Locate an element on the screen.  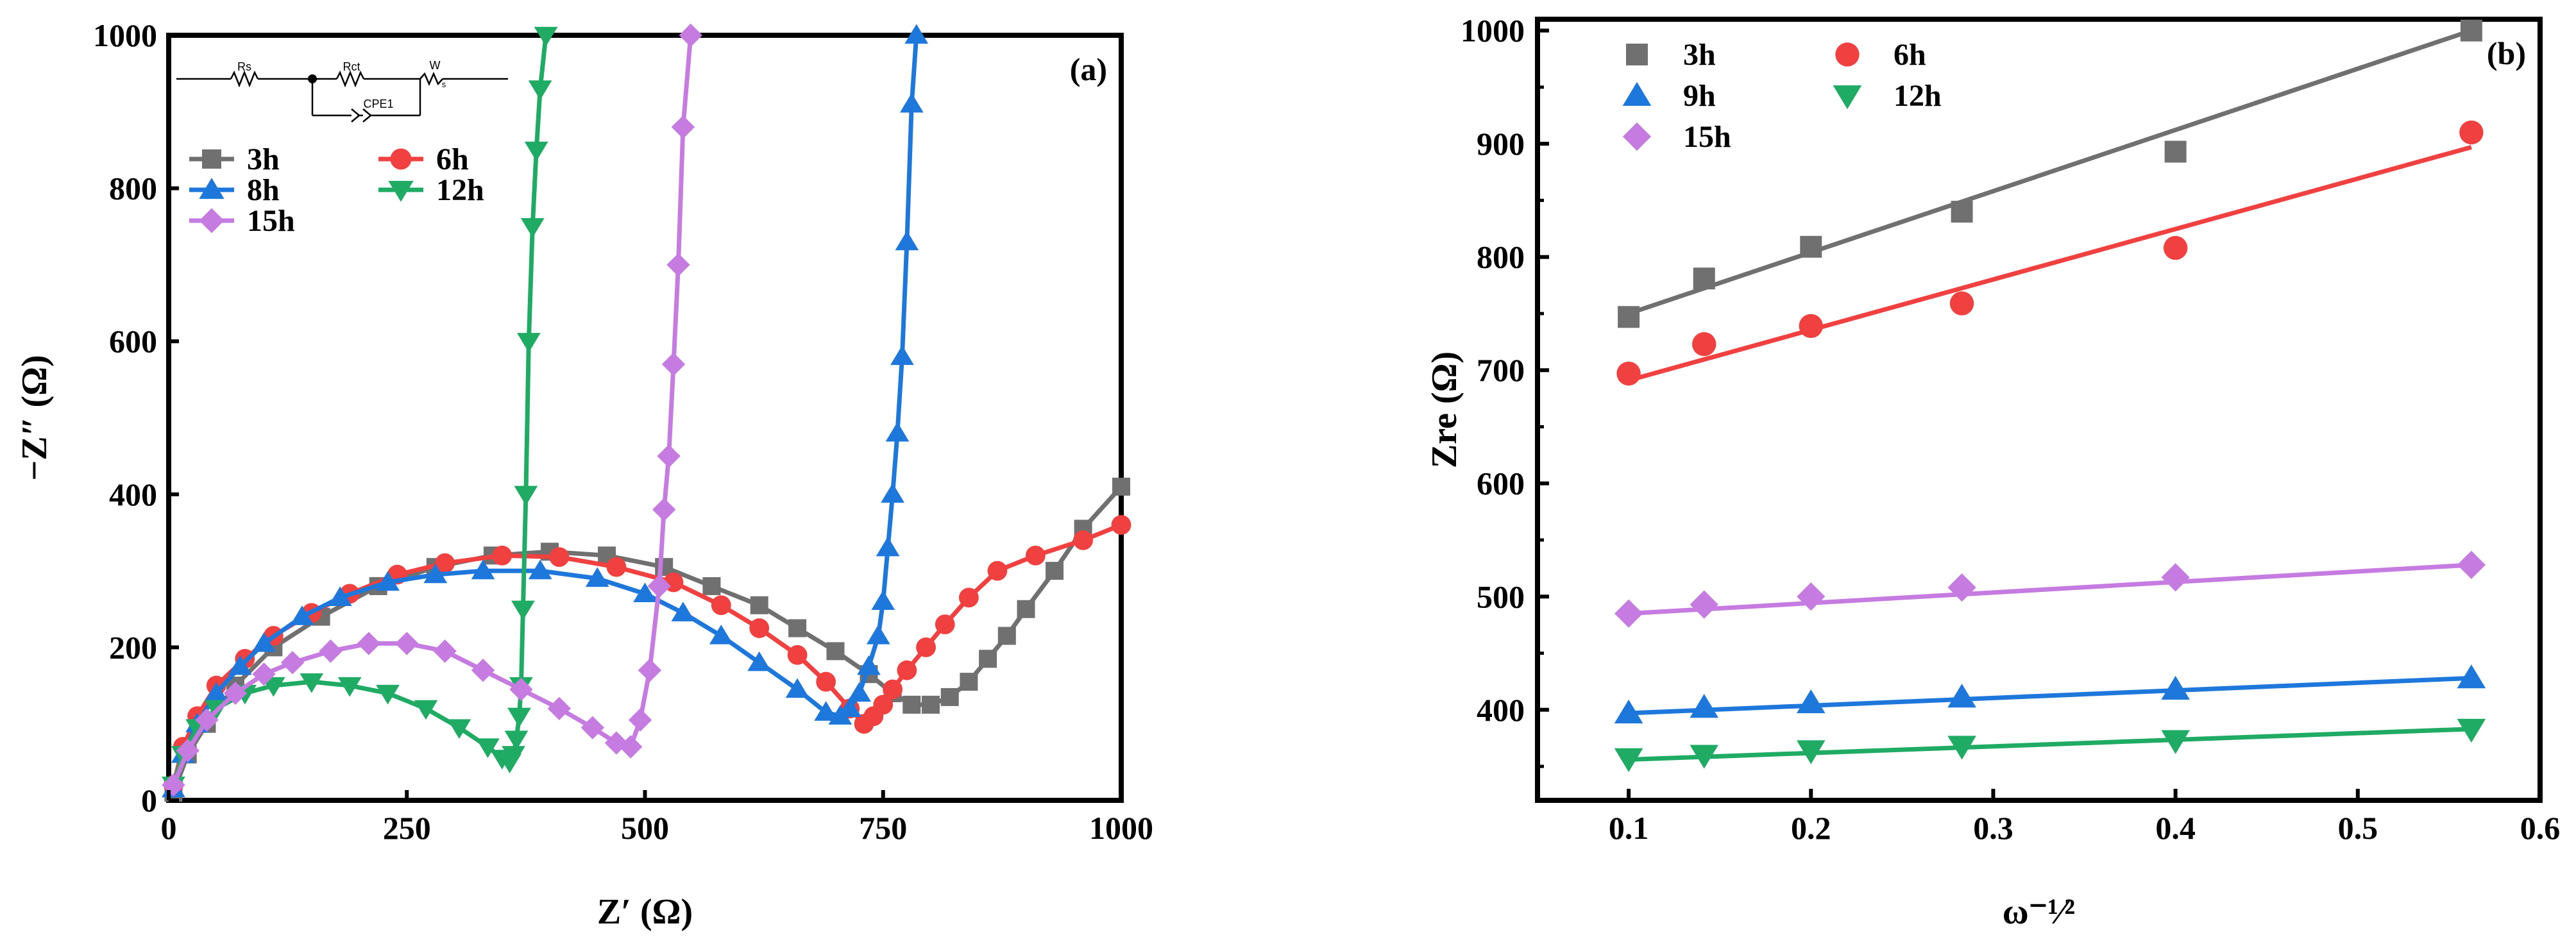
x-tick-label: 0.3 is located at coordinates (1993, 828).